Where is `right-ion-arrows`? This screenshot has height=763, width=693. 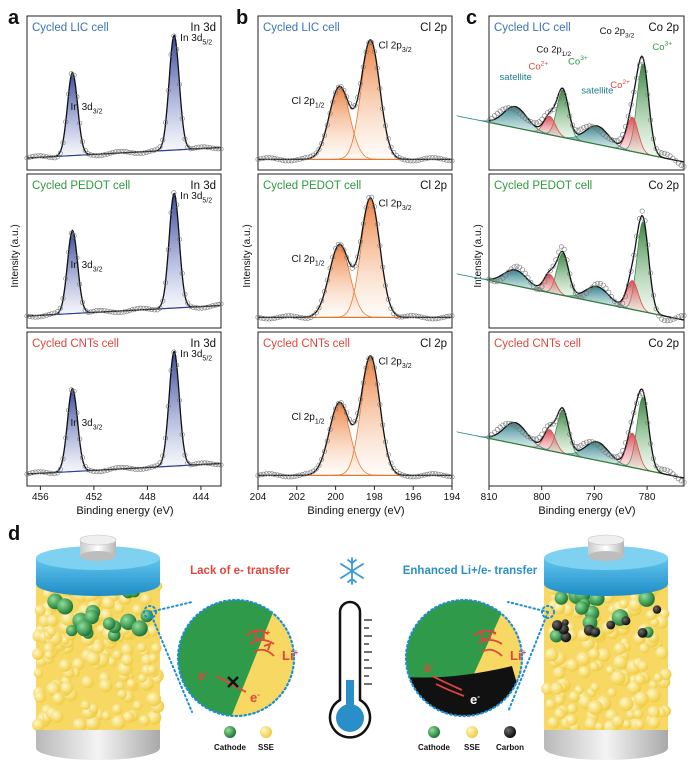 right-ion-arrows is located at coordinates (488, 643).